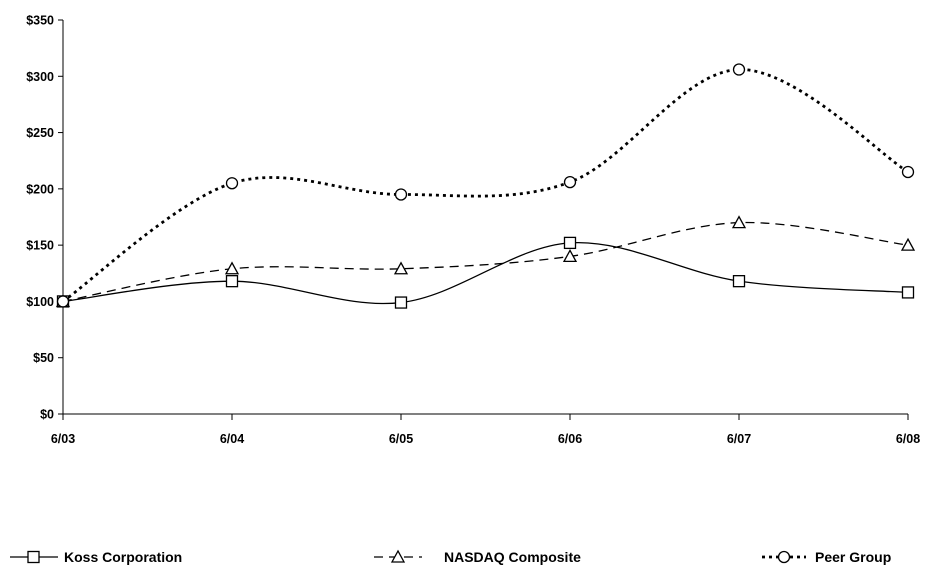  Describe the element at coordinates (123, 557) in the screenshot. I see `legend-label-koss: Koss Corporation` at that location.